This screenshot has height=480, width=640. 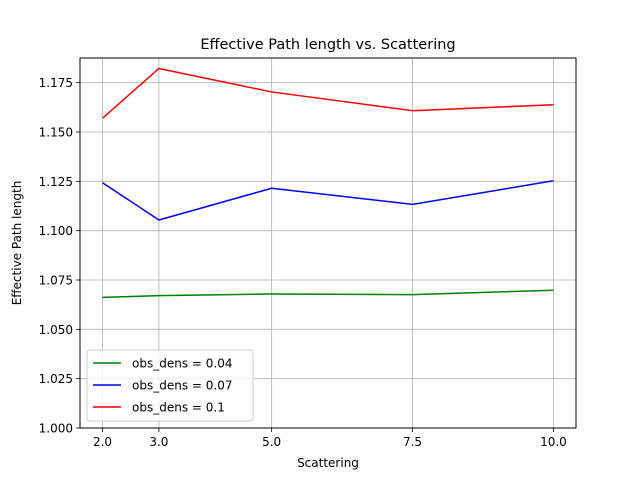 What do you see at coordinates (158, 442) in the screenshot?
I see `x-tick-label-3-0: 3.0` at bounding box center [158, 442].